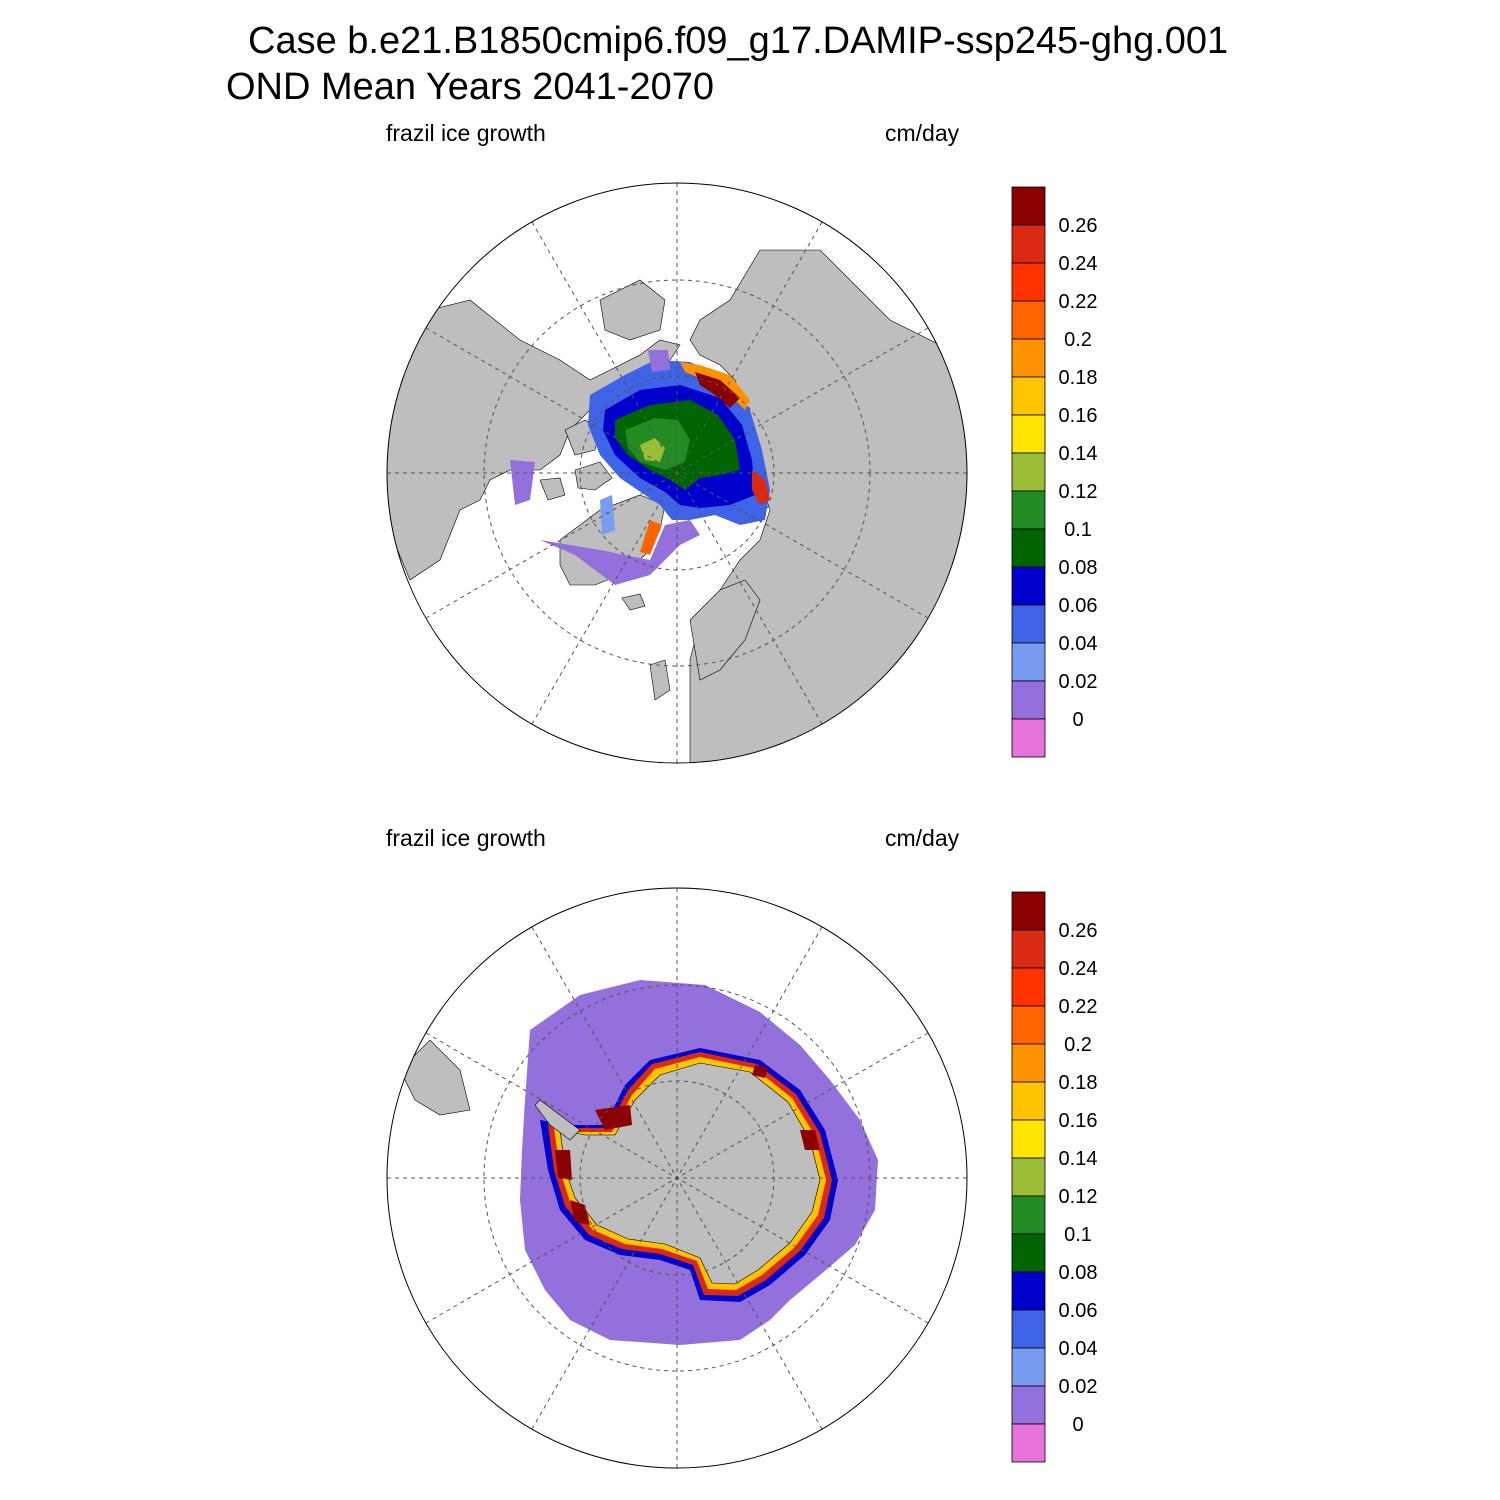  What do you see at coordinates (435, 1077) in the screenshot?
I see `south-america-land` at bounding box center [435, 1077].